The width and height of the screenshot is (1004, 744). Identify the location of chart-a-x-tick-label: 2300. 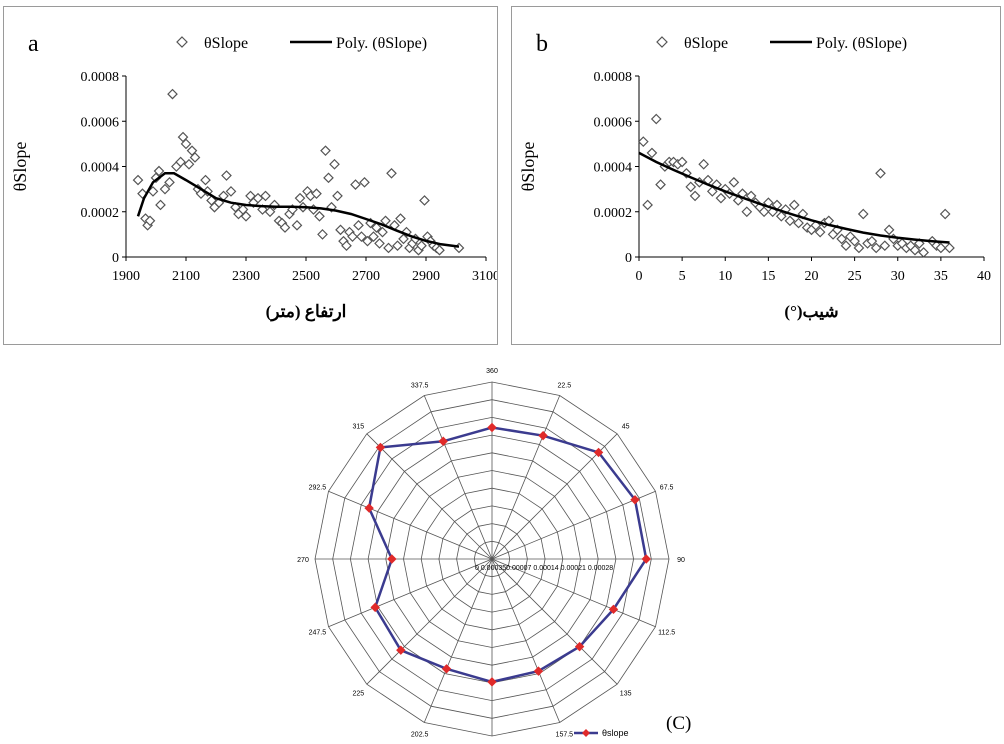
(246, 276).